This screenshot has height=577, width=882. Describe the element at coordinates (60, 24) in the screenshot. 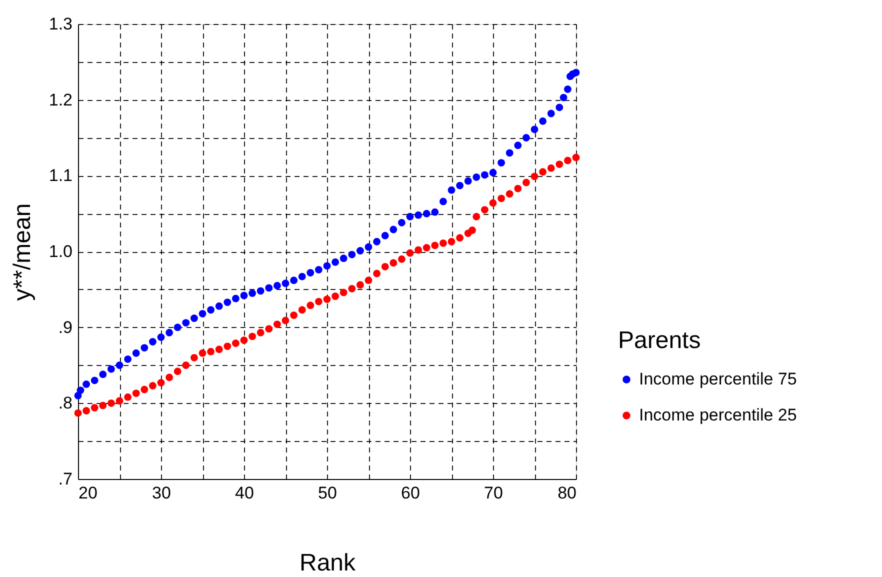

I see `y-tick-label: 1.3` at that location.